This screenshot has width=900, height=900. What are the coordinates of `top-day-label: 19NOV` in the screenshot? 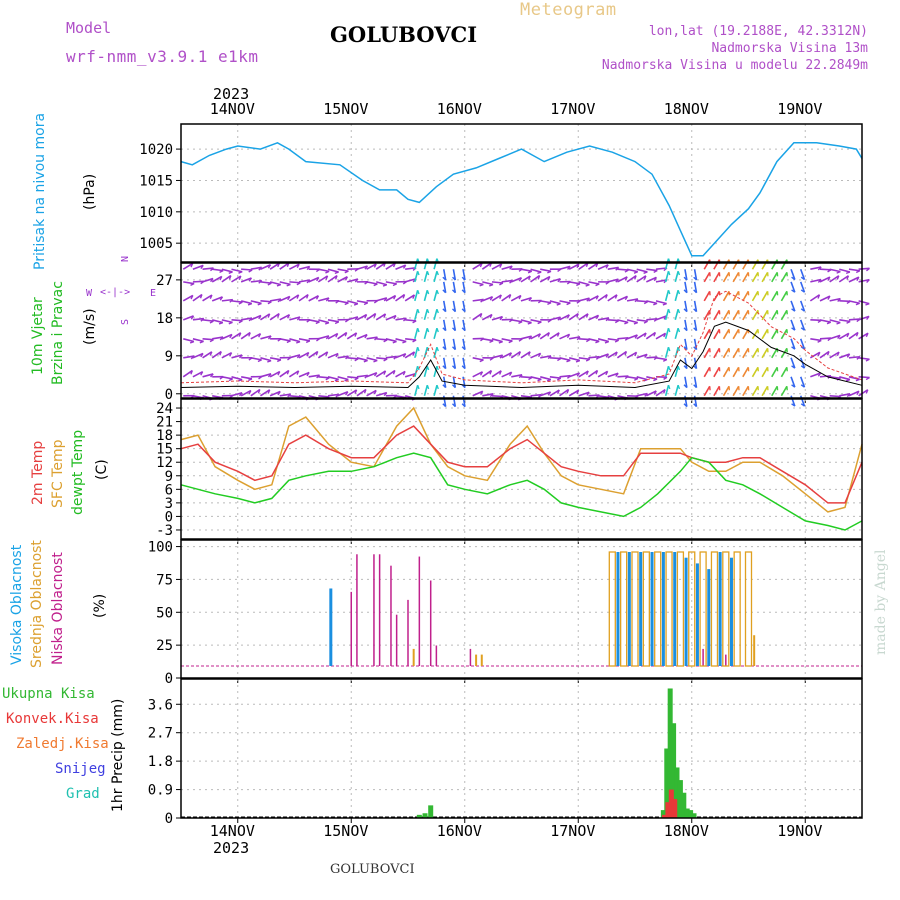 It's located at (800, 109).